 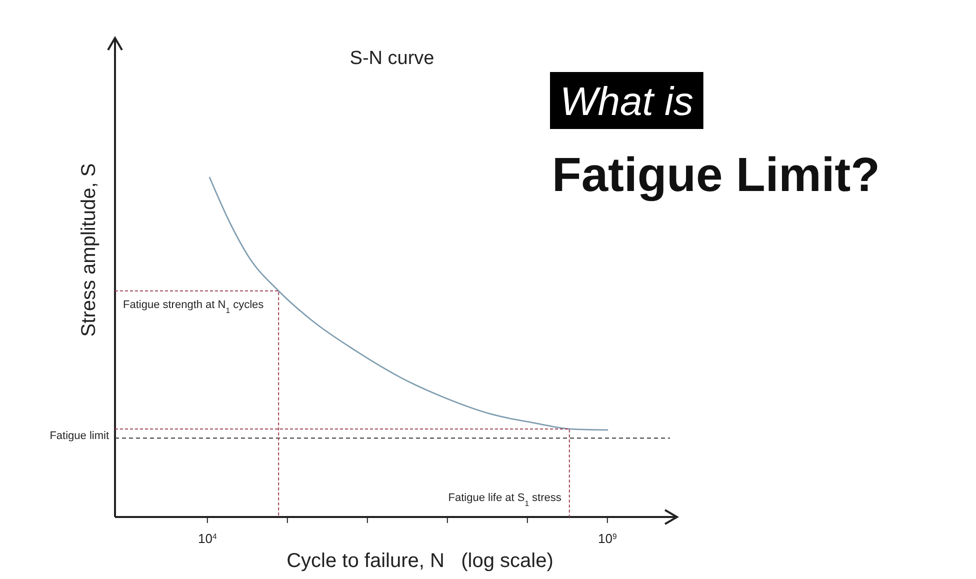 I want to click on x-tick-label: 10$^{4}$, so click(x=208, y=538).